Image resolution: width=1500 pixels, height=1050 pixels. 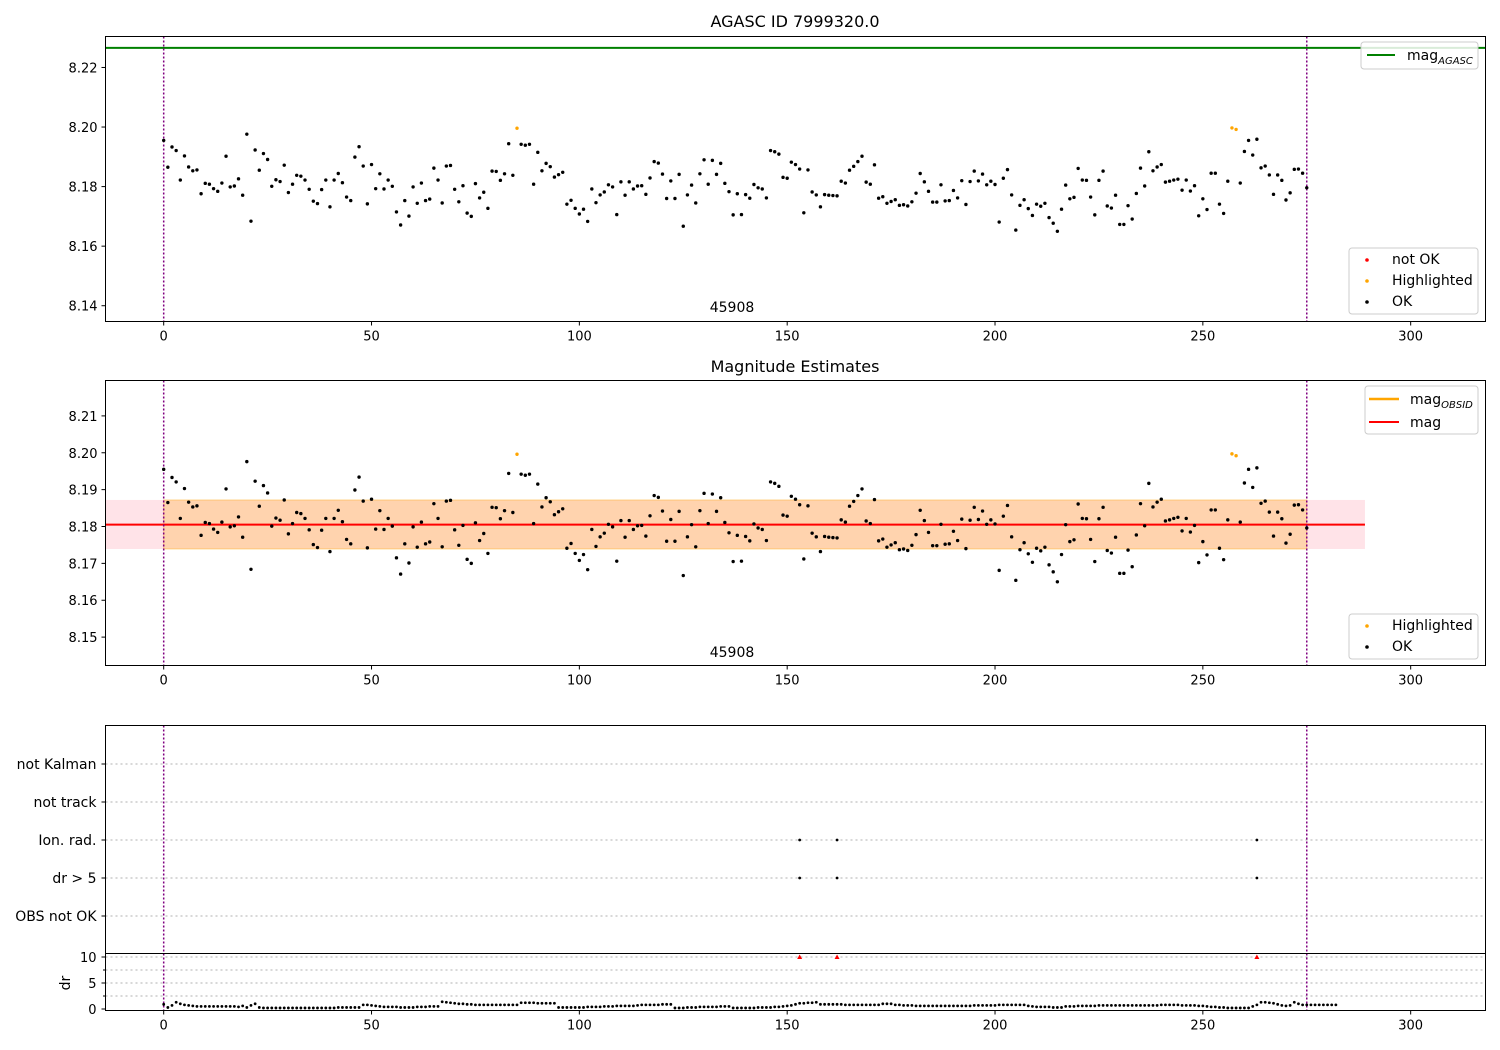 What do you see at coordinates (83, 601) in the screenshot?
I see `y-tick-label: 8.16` at bounding box center [83, 601].